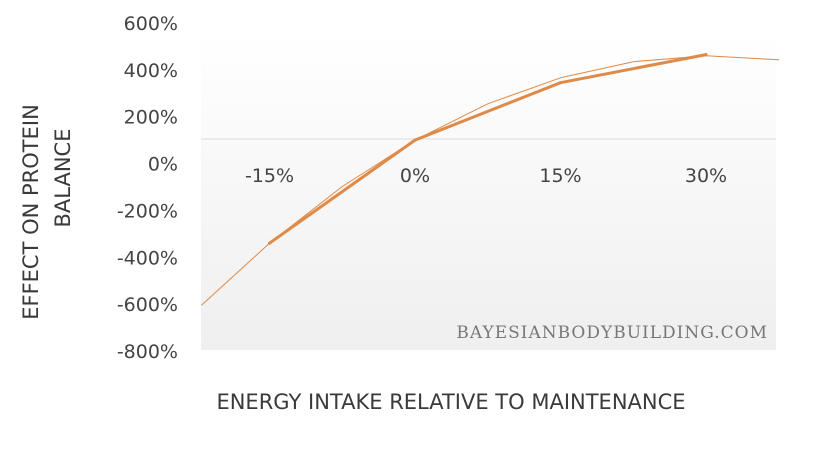  What do you see at coordinates (151, 71) in the screenshot?
I see `y-tick-label: 400%` at bounding box center [151, 71].